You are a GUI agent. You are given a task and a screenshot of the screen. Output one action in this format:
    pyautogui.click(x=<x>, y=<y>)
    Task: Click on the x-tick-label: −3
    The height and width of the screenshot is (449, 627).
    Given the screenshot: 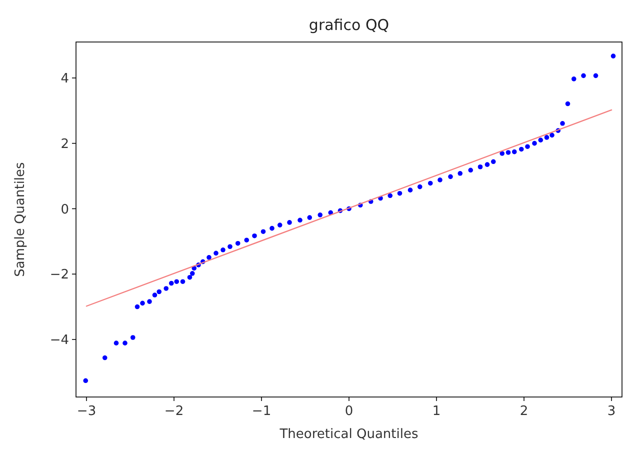 What is the action you would take?
    pyautogui.click(x=86, y=411)
    